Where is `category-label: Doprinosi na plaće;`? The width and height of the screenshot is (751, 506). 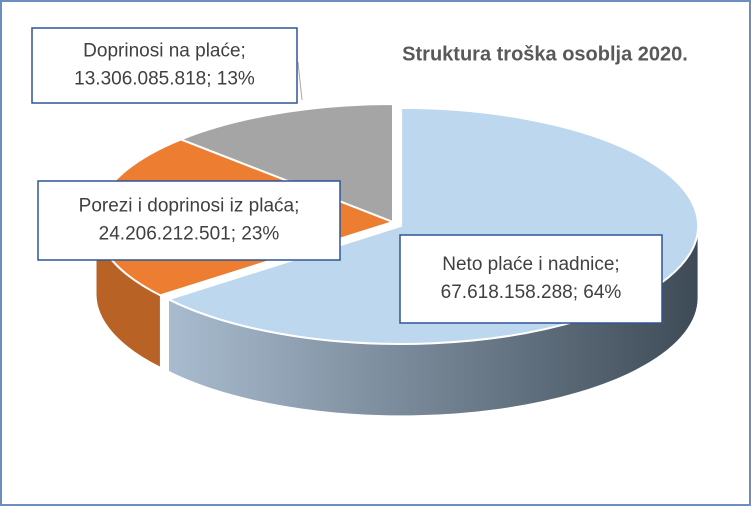 category-label: Doprinosi na plaće; is located at coordinates (164, 51).